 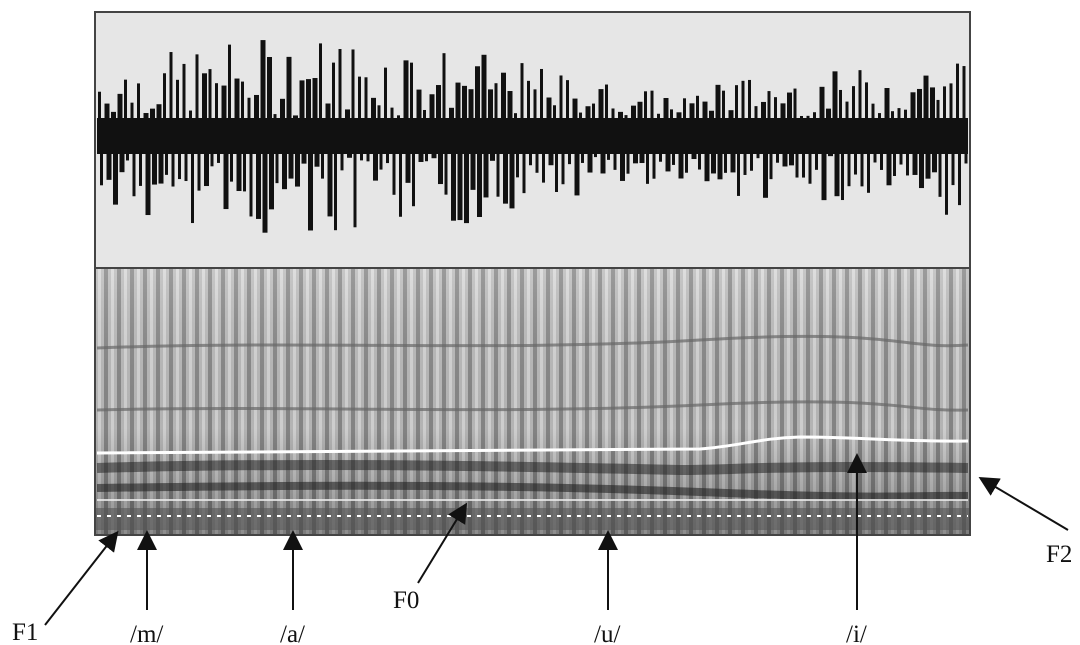 What do you see at coordinates (1059, 554) in the screenshot?
I see `label: F2` at bounding box center [1059, 554].